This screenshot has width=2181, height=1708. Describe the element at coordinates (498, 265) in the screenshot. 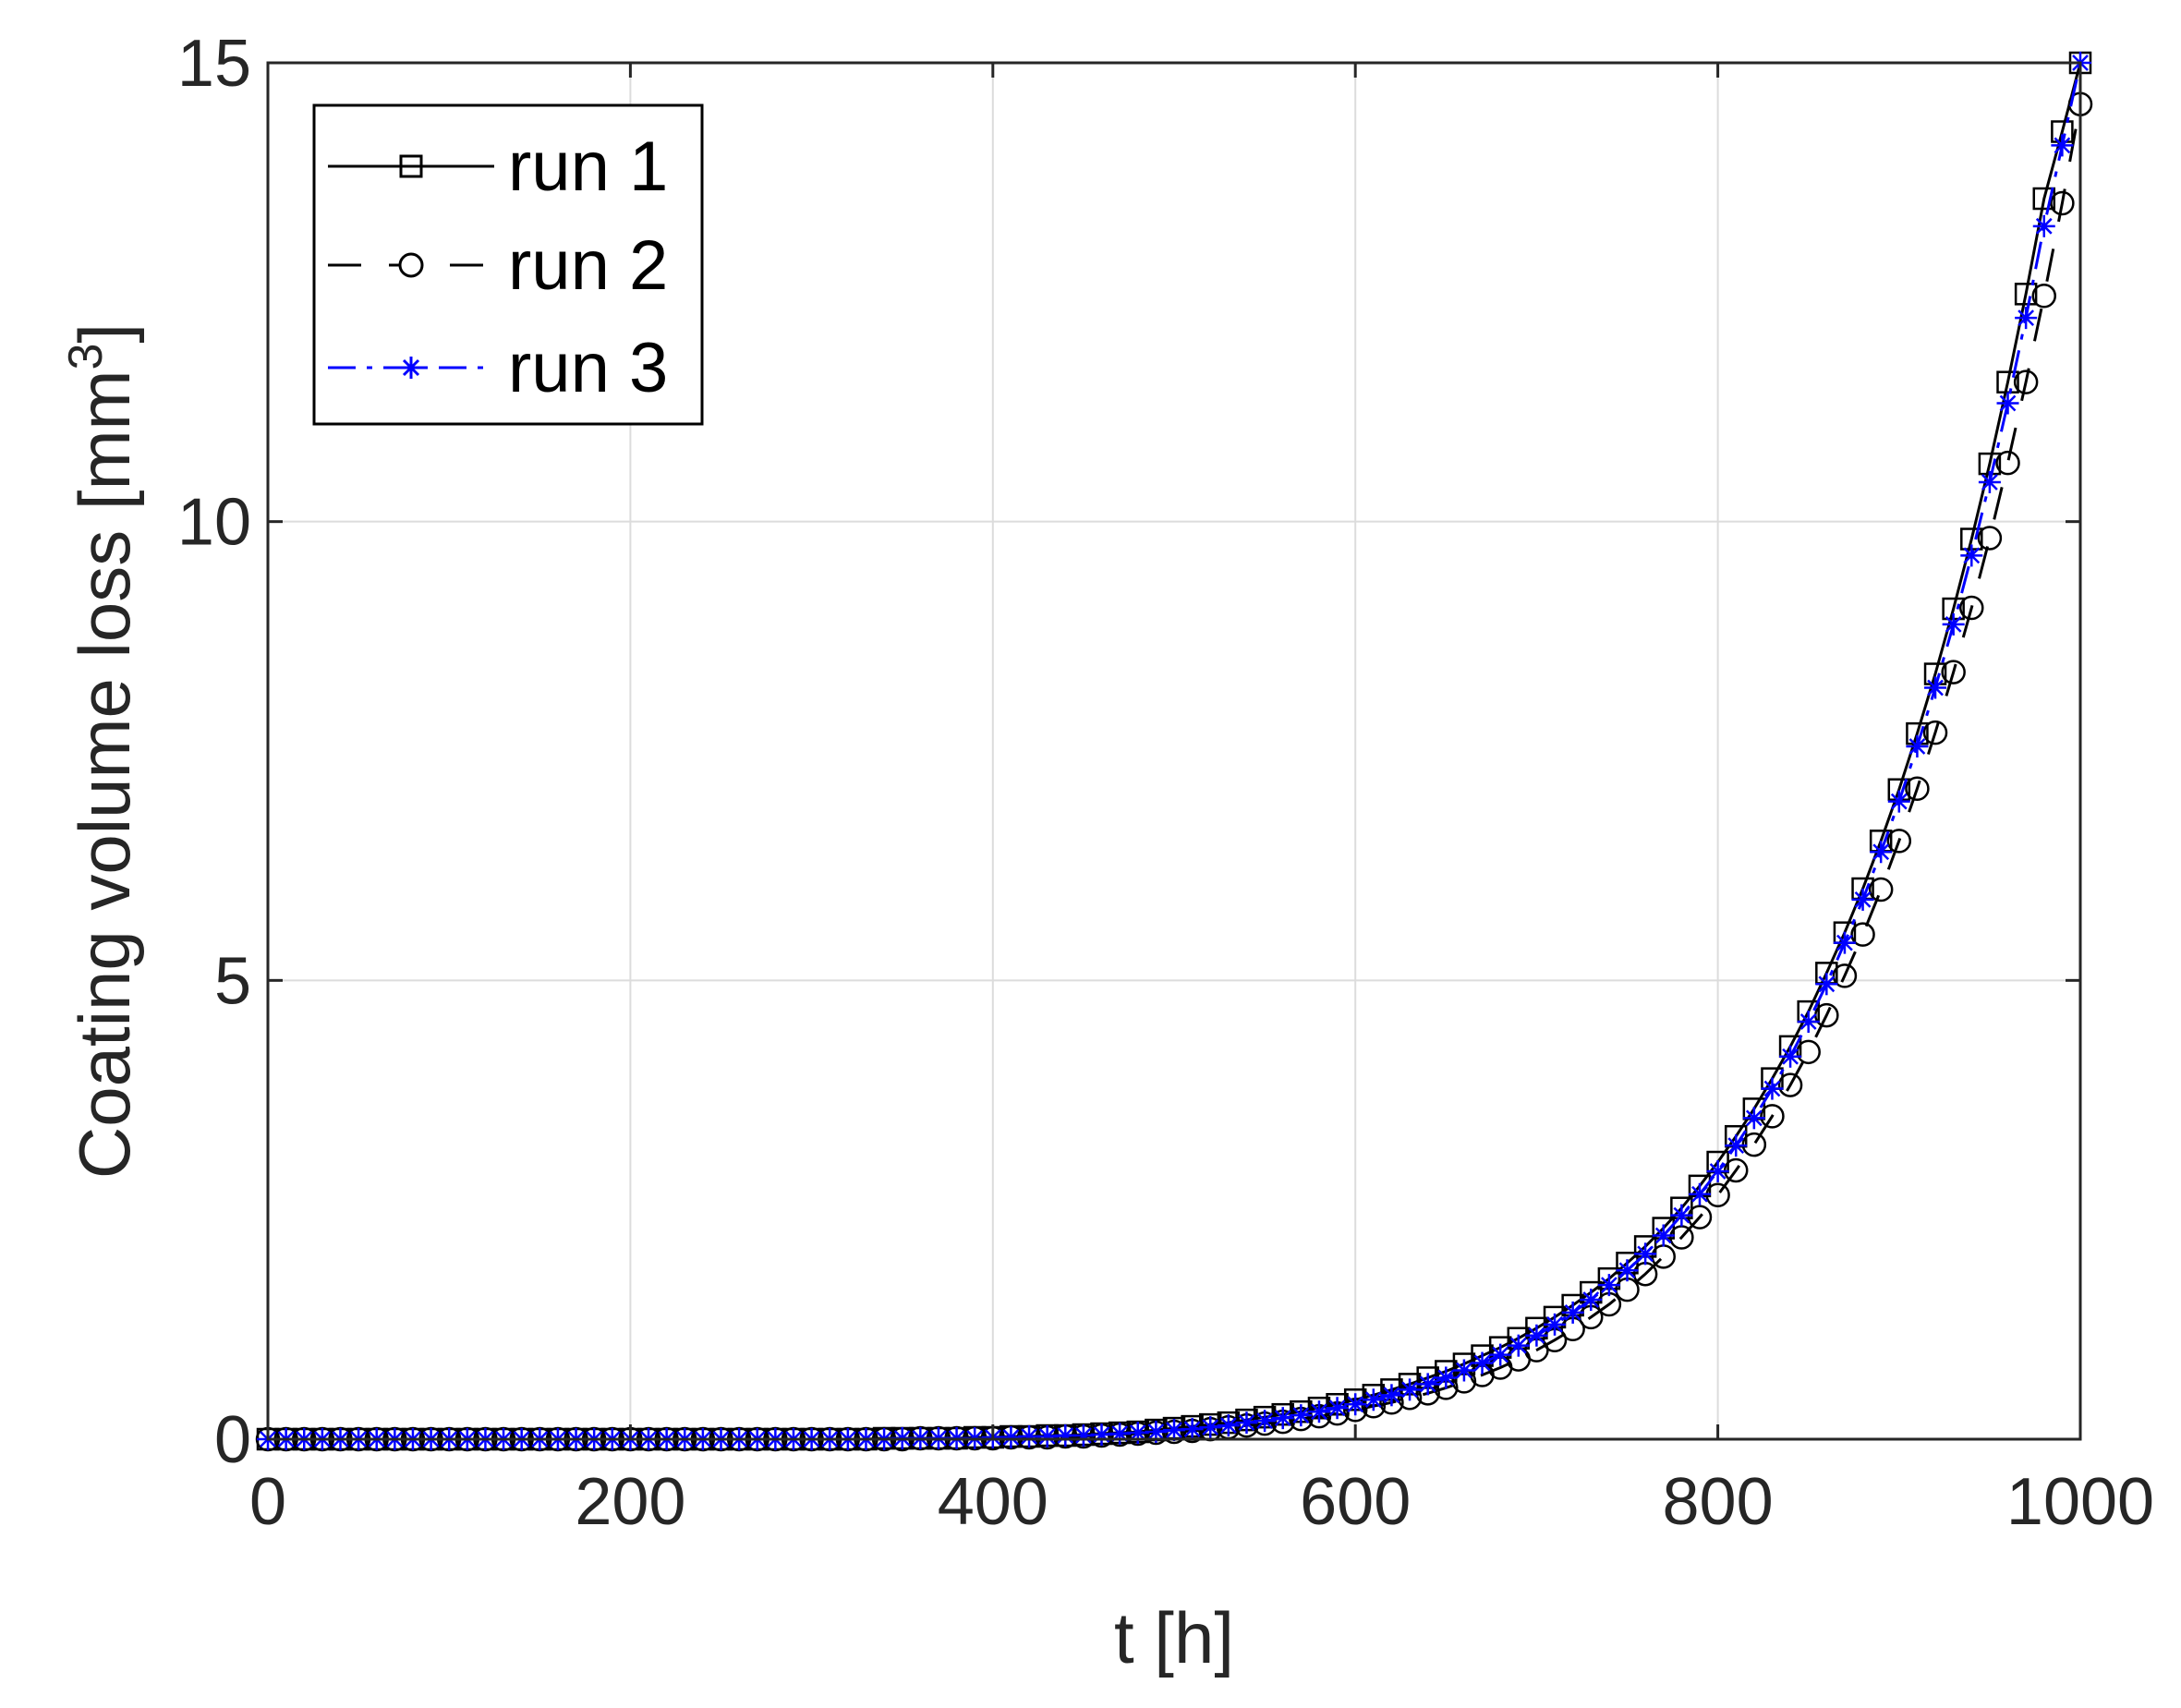

I see `legend-entry-run-2: run 2` at that location.